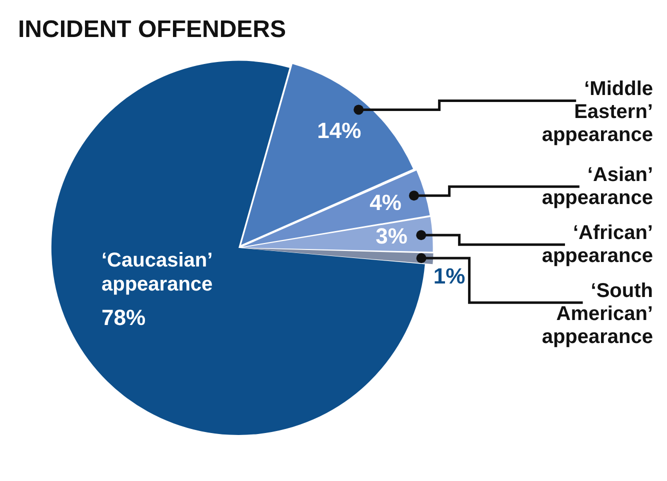 The width and height of the screenshot is (667, 481). What do you see at coordinates (597, 314) in the screenshot?
I see `slice-label: ‘South American’ appearance` at bounding box center [597, 314].